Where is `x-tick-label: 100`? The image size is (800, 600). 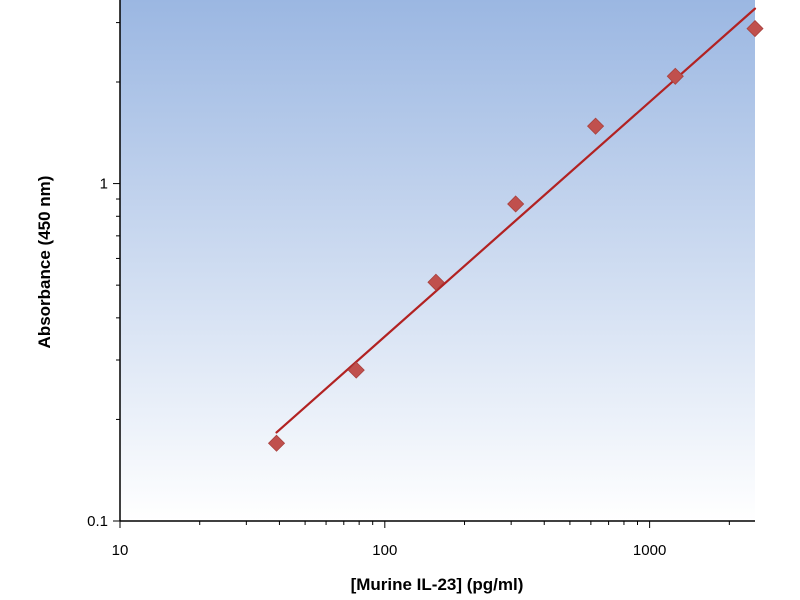
x-tick-label: 100 is located at coordinates (384, 550).